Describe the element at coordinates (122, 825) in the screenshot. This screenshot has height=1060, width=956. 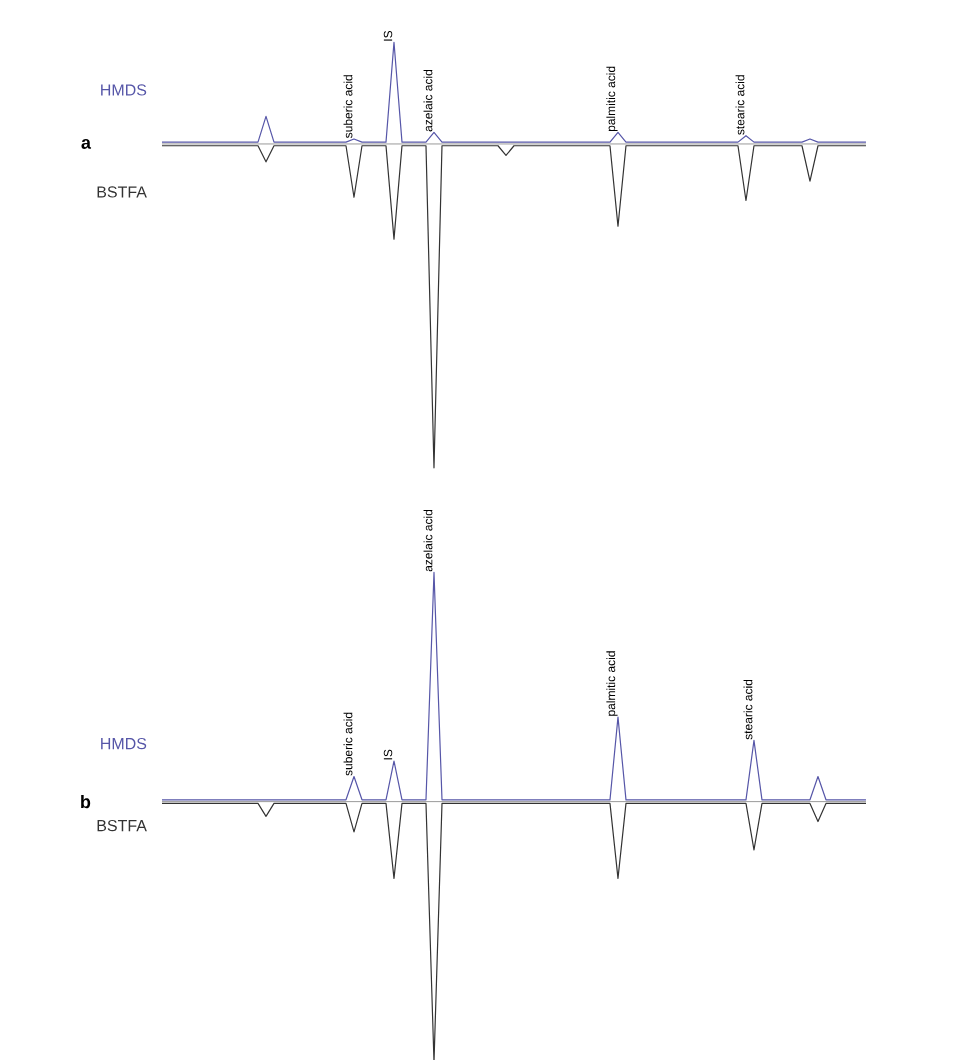
I see `series-label: BSTFA` at that location.